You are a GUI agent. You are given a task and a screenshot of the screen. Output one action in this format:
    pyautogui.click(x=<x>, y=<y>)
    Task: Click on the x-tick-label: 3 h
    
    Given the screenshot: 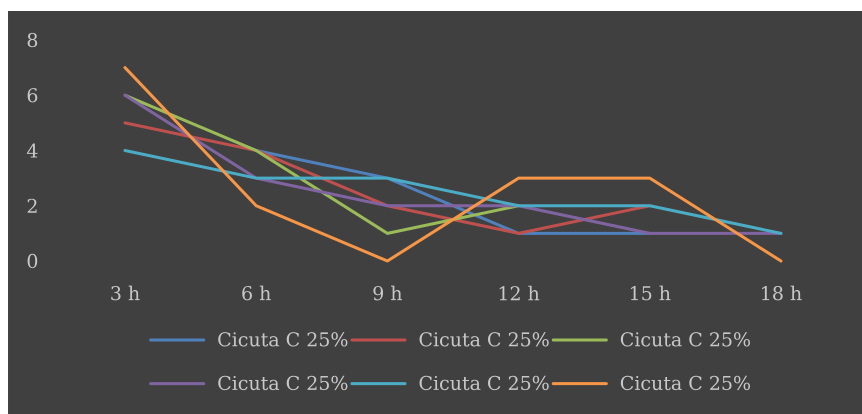 What is the action you would take?
    pyautogui.click(x=125, y=293)
    